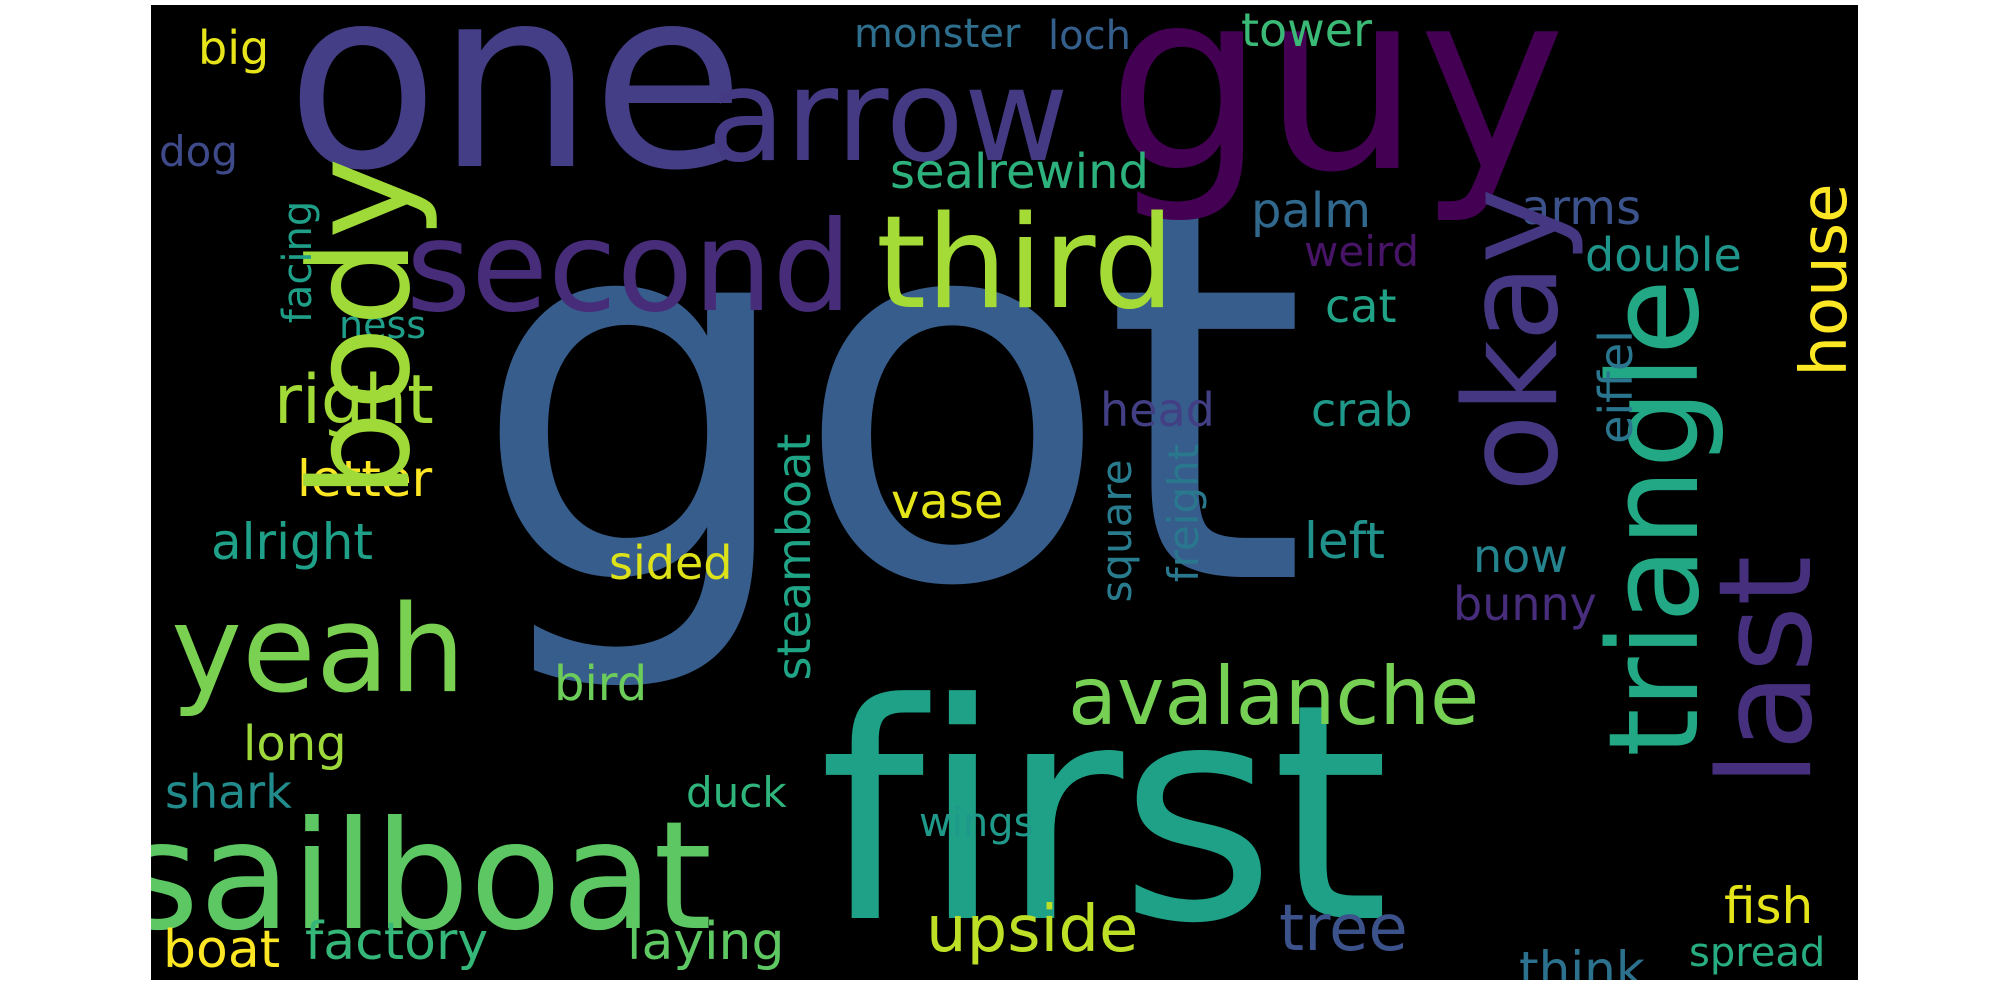 The image size is (2000, 1000). I want to click on word-square: square, so click(1116, 531).